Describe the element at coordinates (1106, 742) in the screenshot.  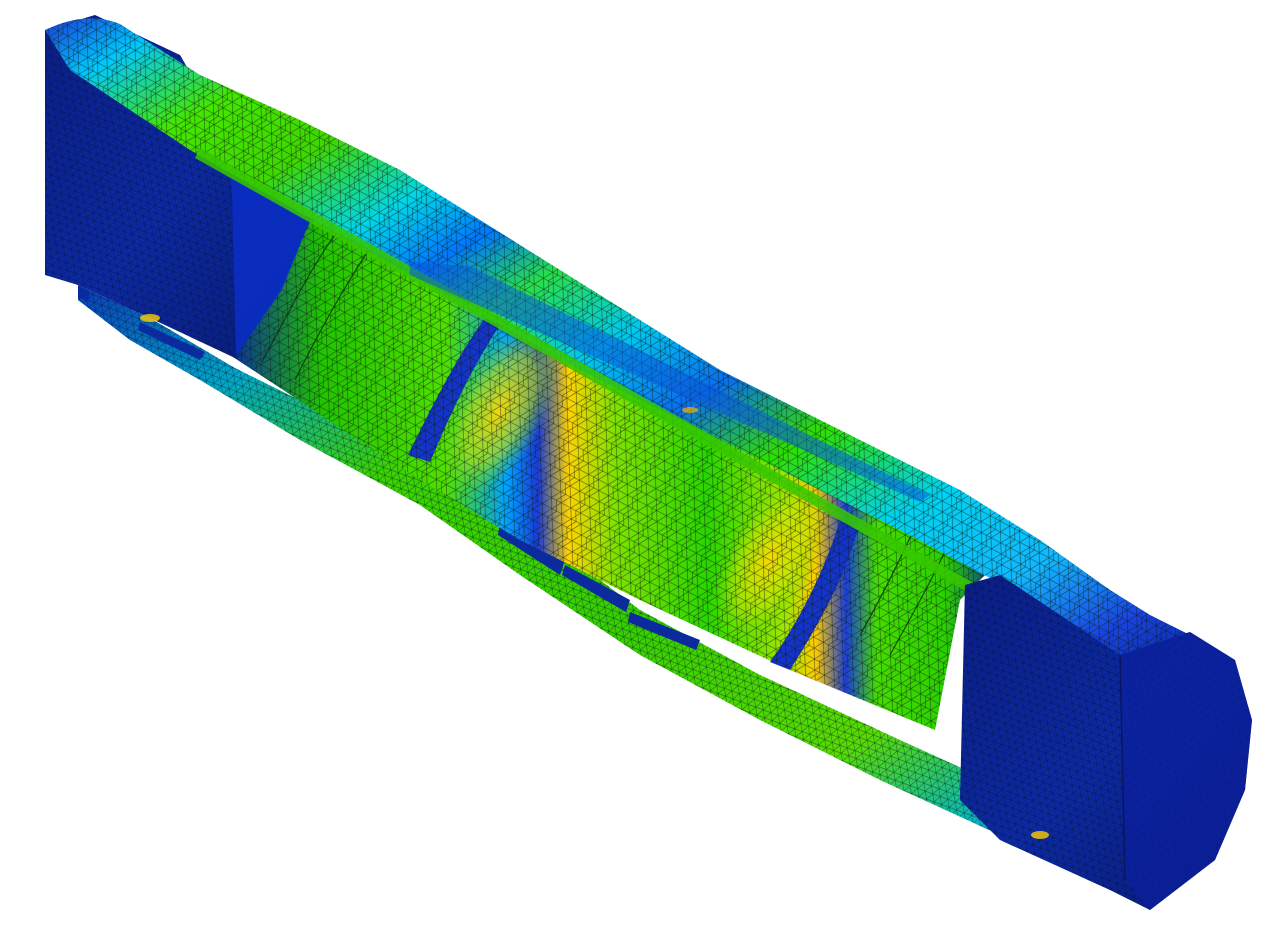
I see `right-end-cap` at that location.